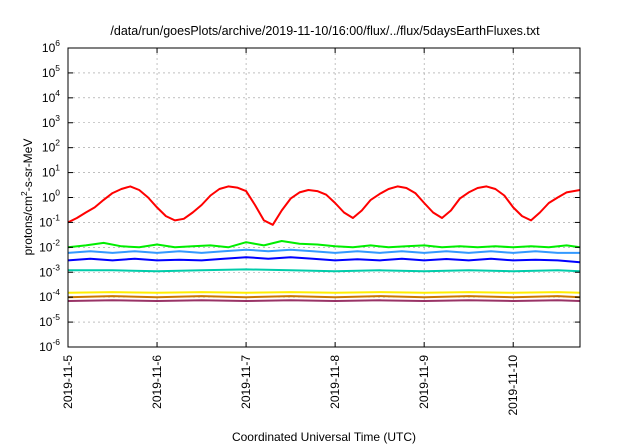 This screenshot has width=640, height=448. What do you see at coordinates (56, 292) in the screenshot?
I see `y-tick-exp: -4` at bounding box center [56, 292].